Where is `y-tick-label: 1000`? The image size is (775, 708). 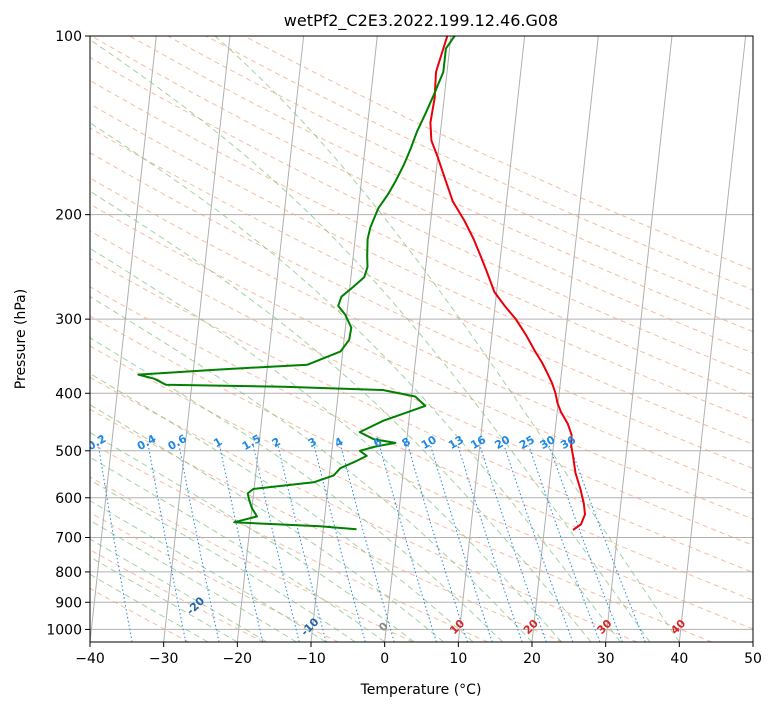
y-tick-label: 1000 is located at coordinates (64, 630).